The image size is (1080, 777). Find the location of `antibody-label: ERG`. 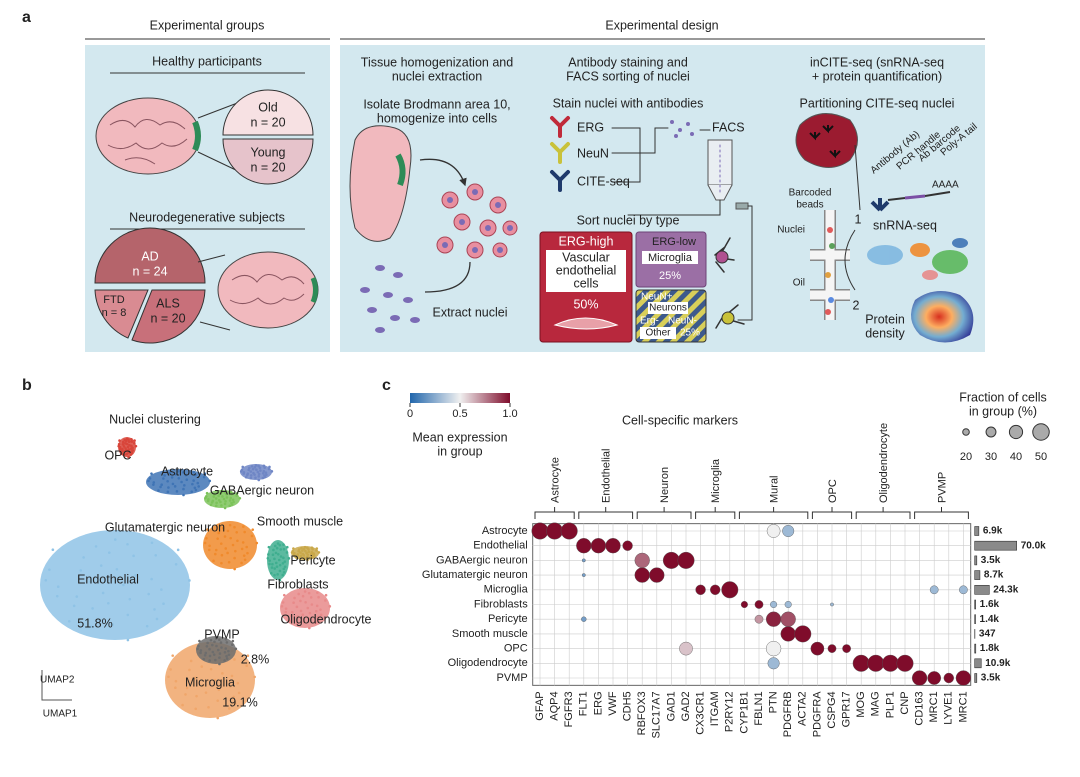

antibody-label: ERG is located at coordinates (590, 127).